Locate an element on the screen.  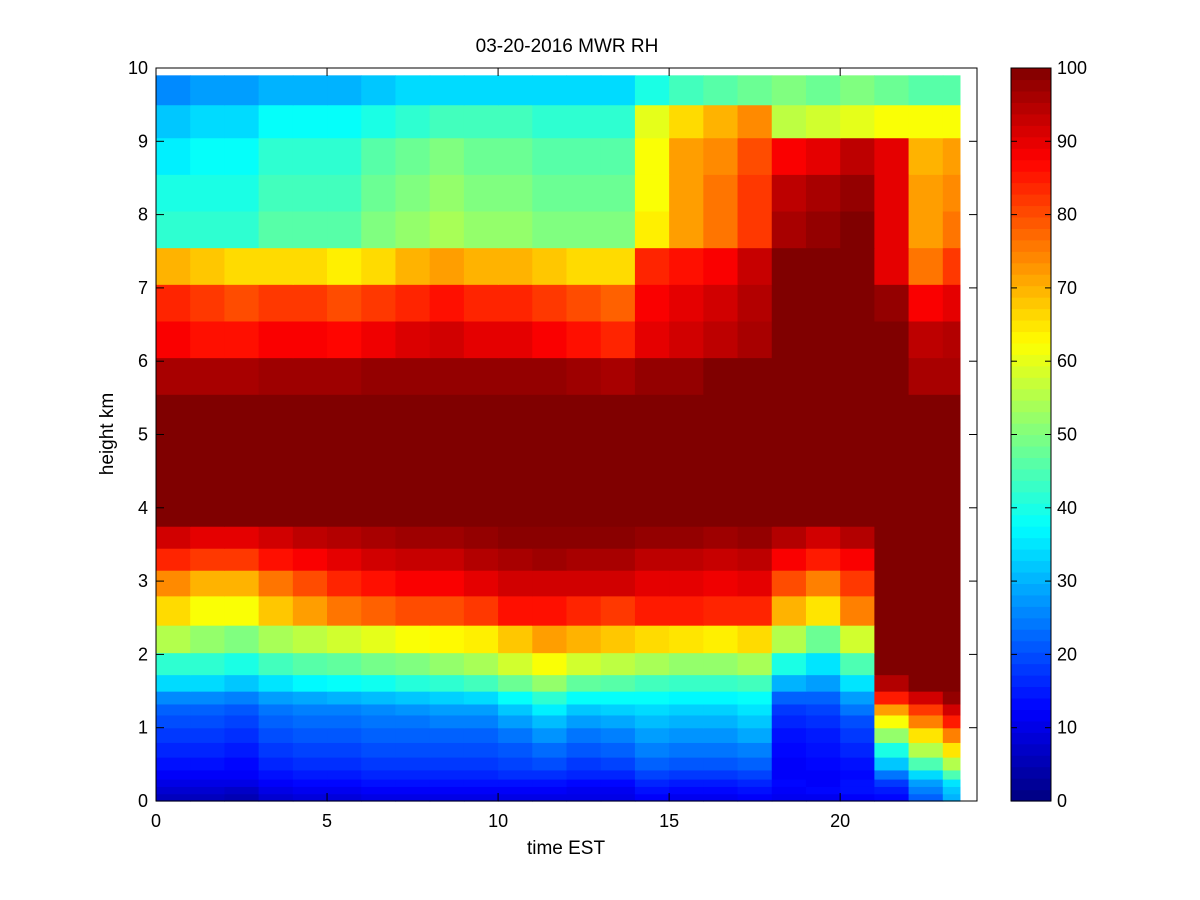
colorbar-ticks: 0 10 20 30 40 50 60 70 80 90 100 is located at coordinates (1049, 434).